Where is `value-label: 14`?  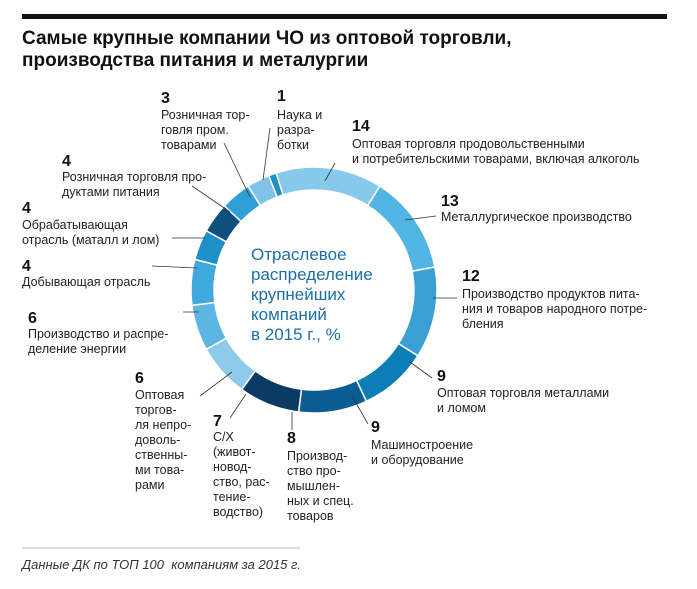 value-label: 14 is located at coordinates (361, 126).